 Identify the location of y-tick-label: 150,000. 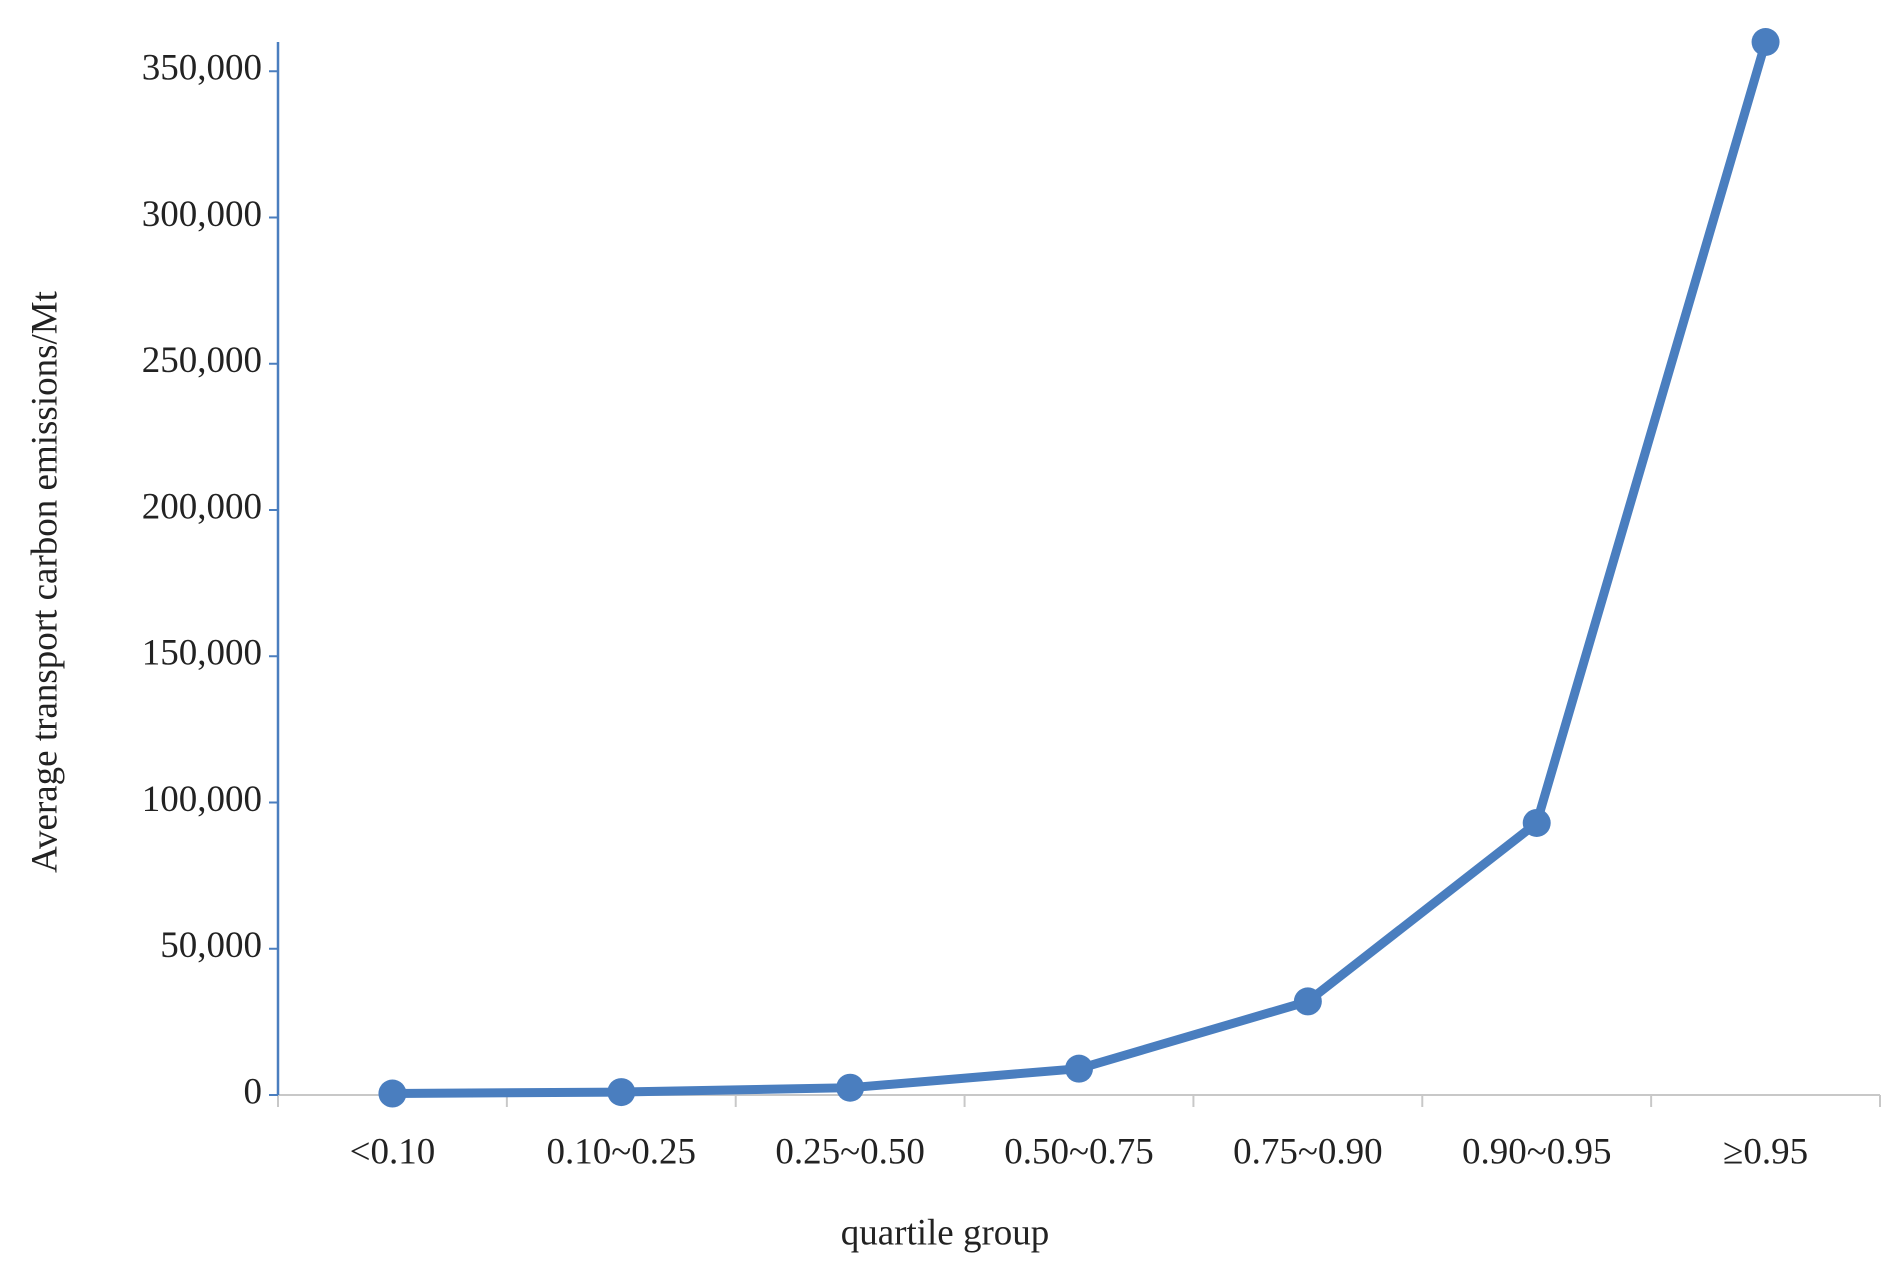
(202, 653).